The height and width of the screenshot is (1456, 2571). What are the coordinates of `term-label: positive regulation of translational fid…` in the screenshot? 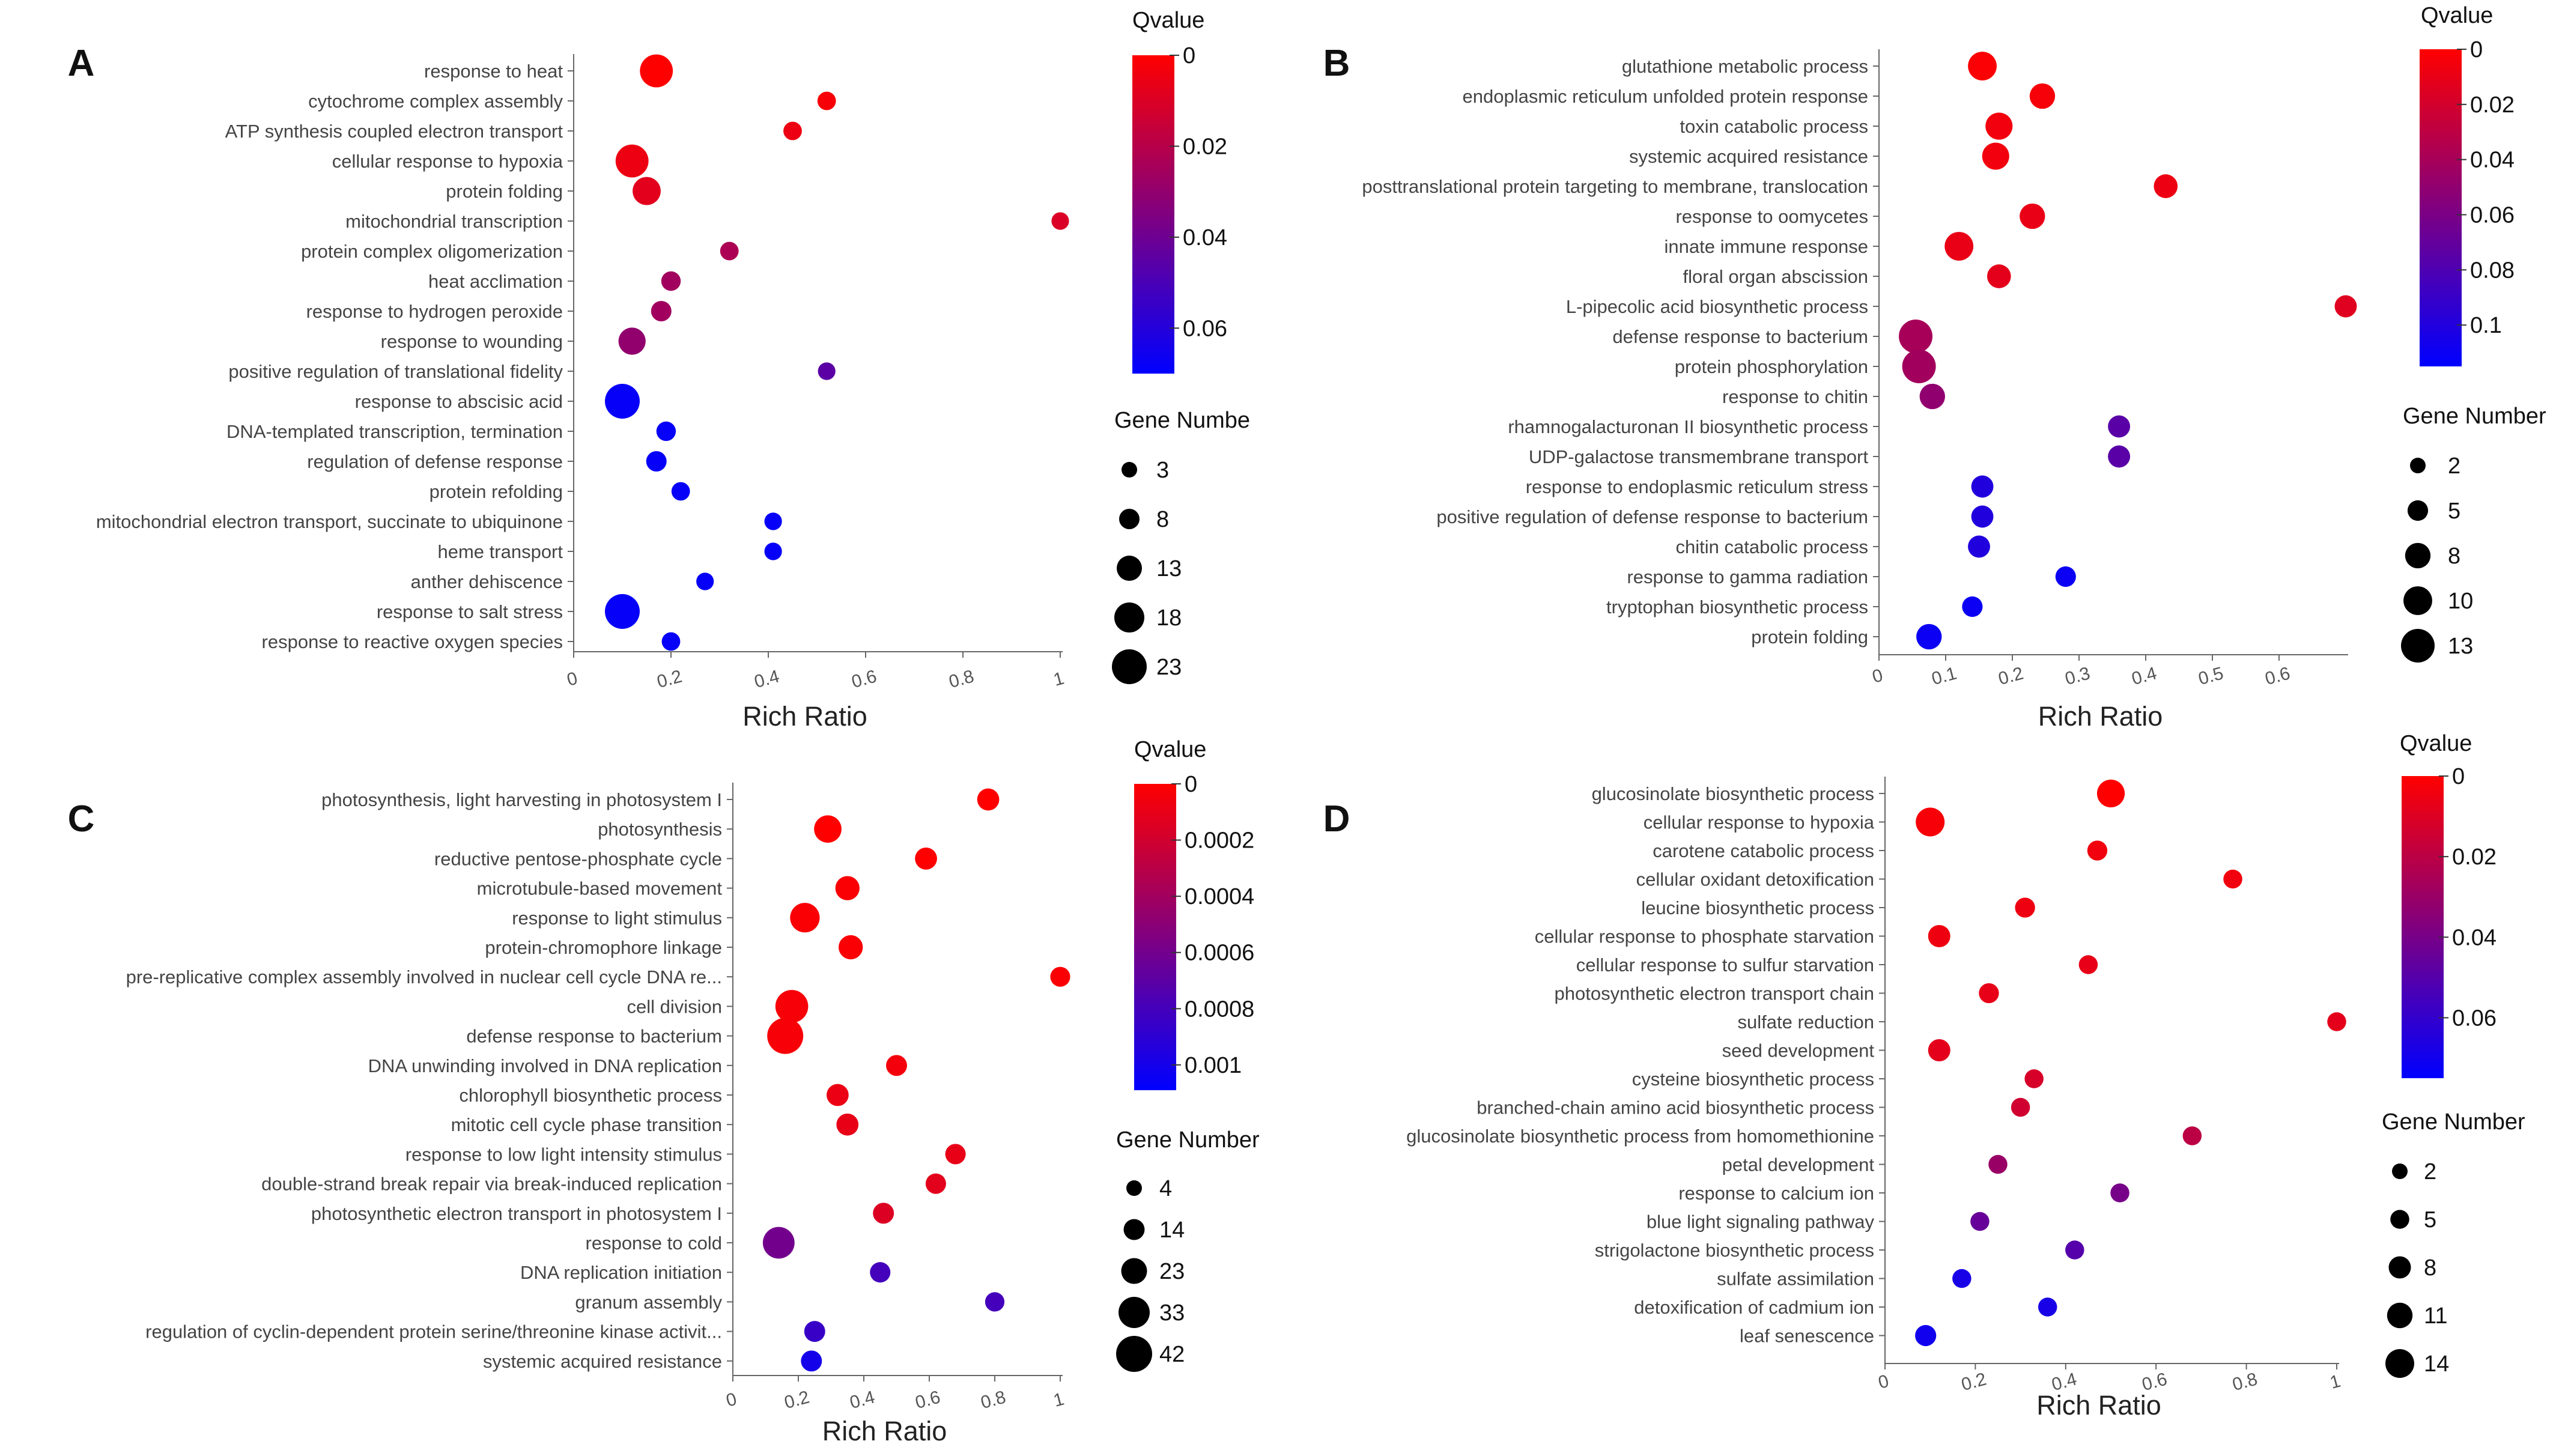 It's located at (395, 372).